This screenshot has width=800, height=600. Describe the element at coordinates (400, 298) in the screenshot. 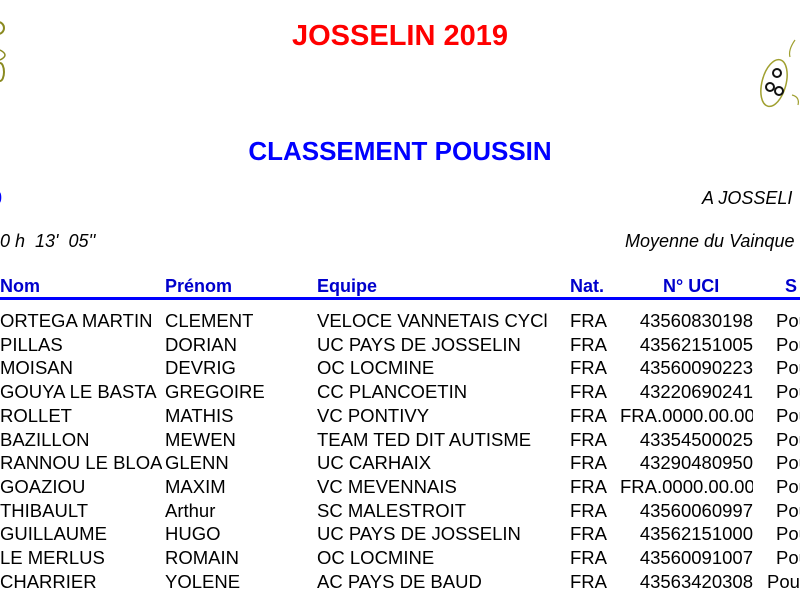

I see `header-rule` at that location.